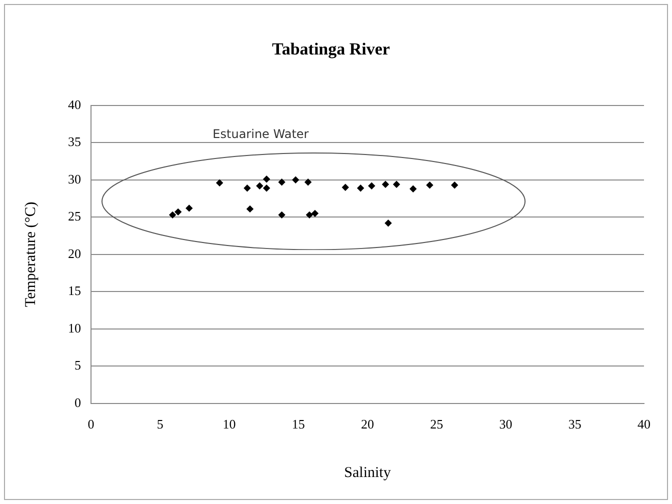 The width and height of the screenshot is (672, 504). I want to click on annotation: Estuarine Water, so click(260, 133).